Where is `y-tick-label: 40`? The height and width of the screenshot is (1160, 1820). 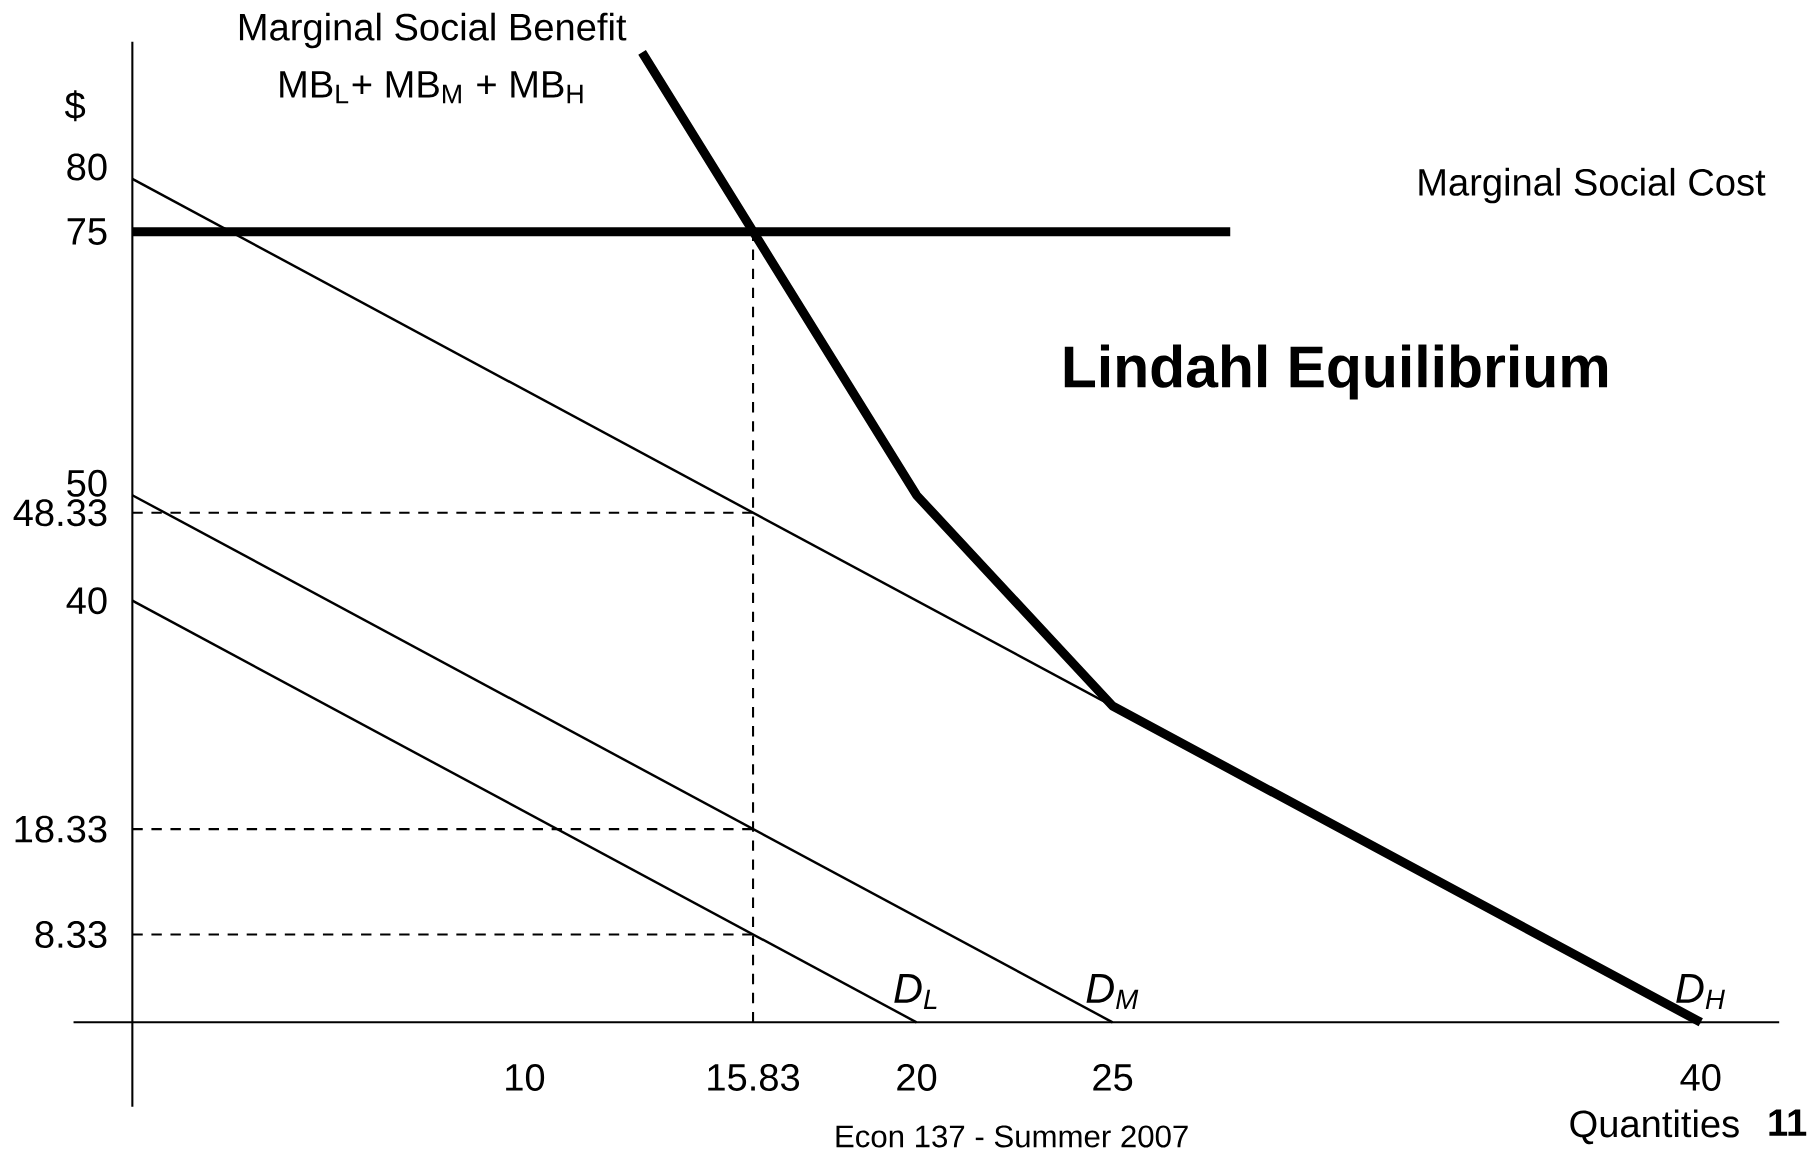 y-tick-label: 40 is located at coordinates (86, 601).